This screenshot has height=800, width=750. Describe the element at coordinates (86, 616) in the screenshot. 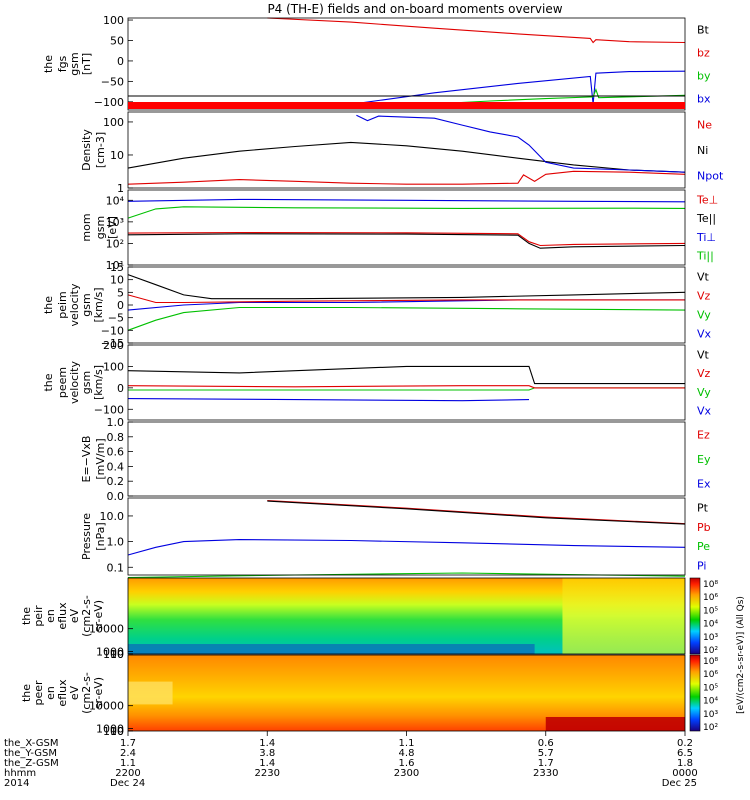

I see `peir-spectrogram-ylabel-5: (cm2-s-` at that location.